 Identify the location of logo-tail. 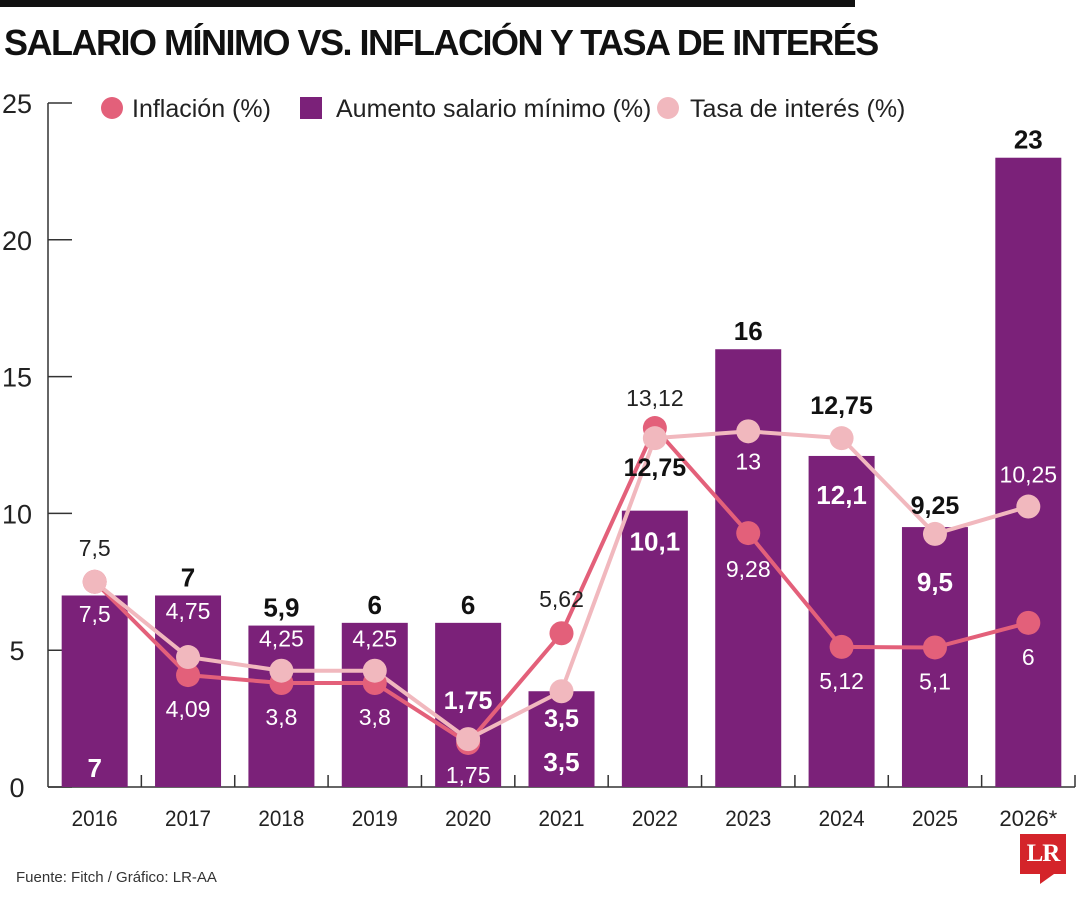
(1047, 879).